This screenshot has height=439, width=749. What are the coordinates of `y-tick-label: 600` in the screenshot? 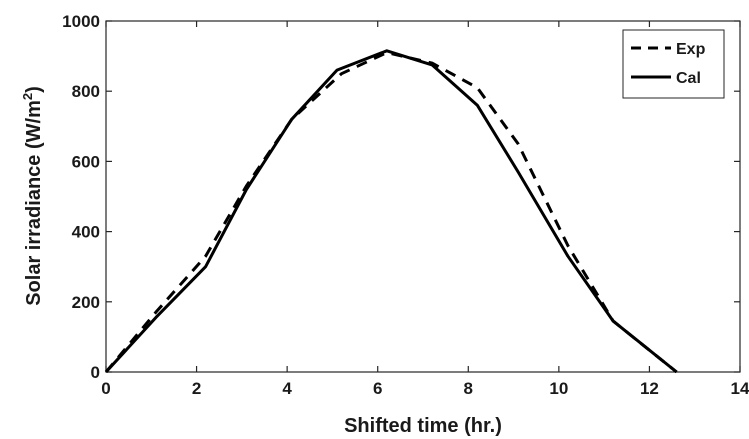 It's located at (86, 161).